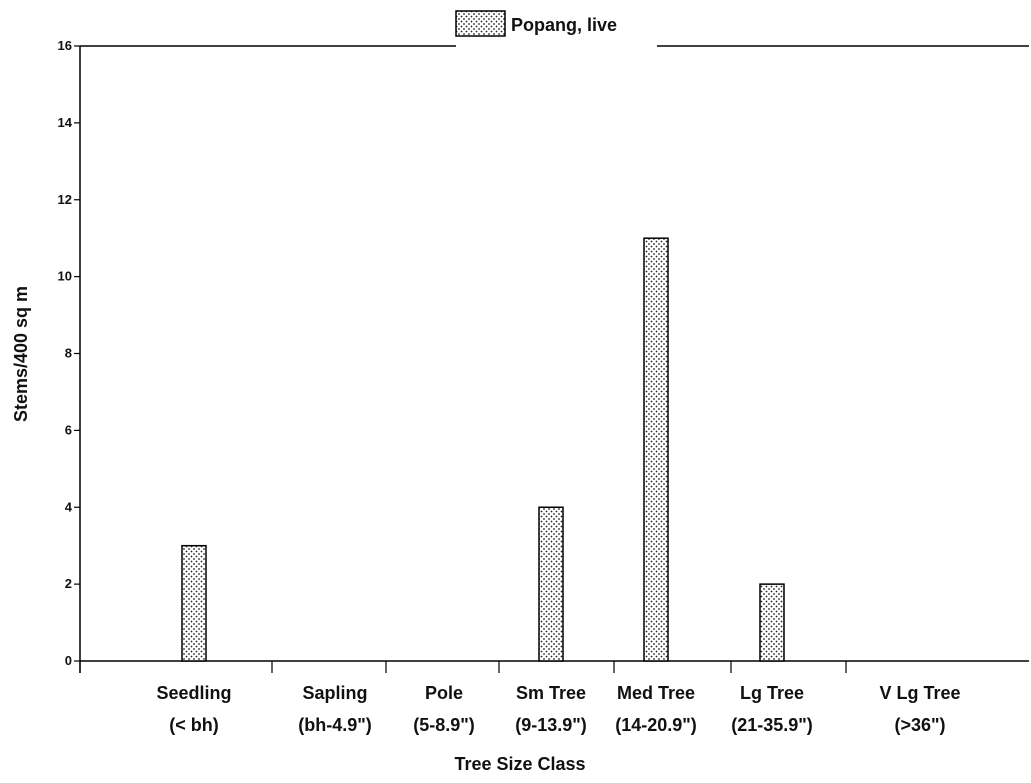 The image size is (1031, 783). Describe the element at coordinates (656, 693) in the screenshot. I see `x-category-label: Med Tree` at that location.